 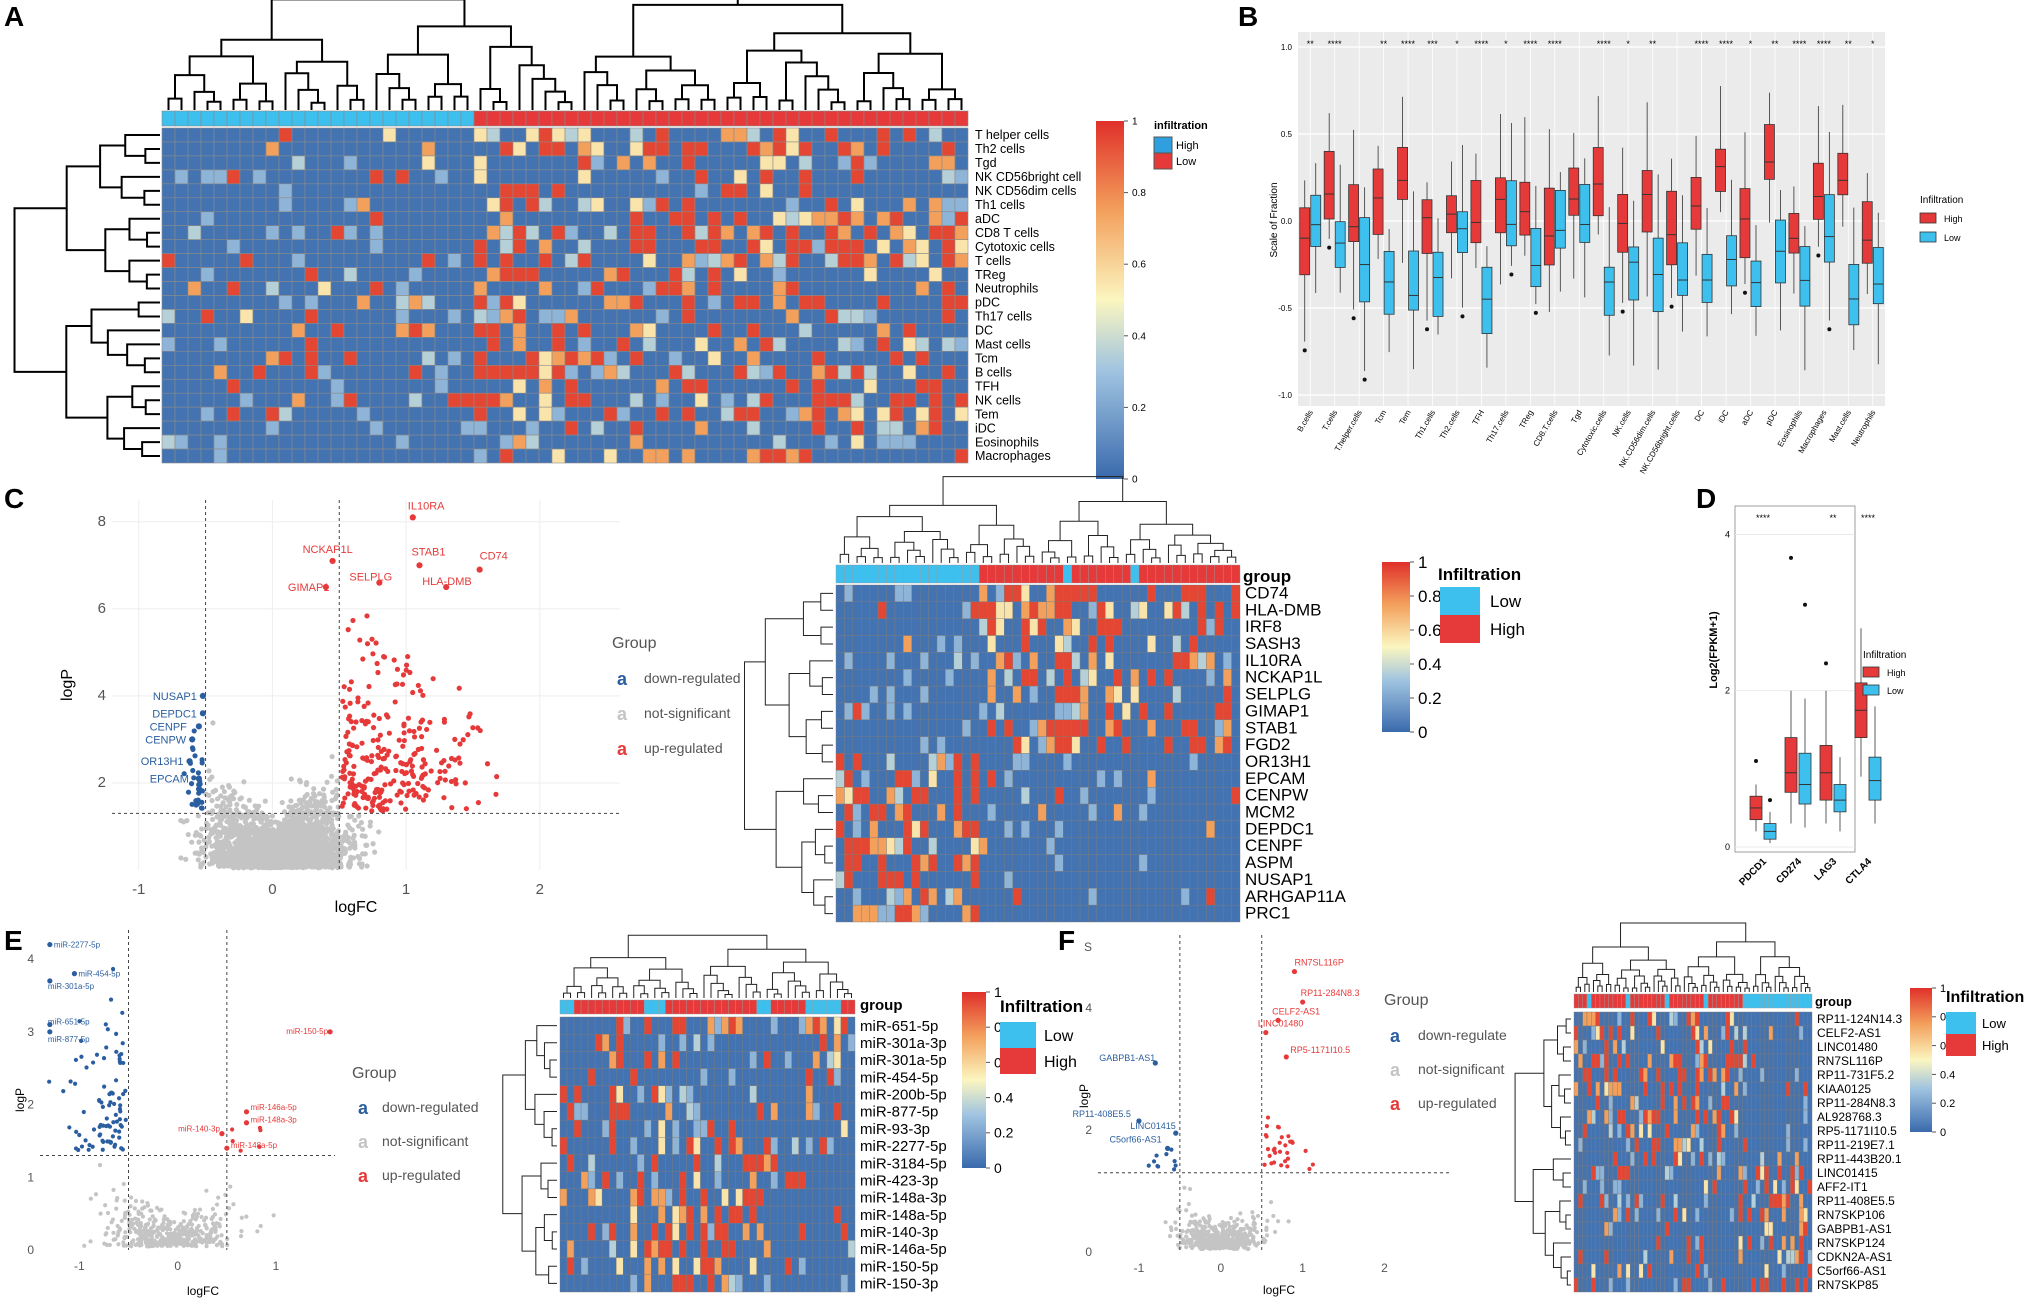 I want to click on outlier, so click(x=1622, y=311).